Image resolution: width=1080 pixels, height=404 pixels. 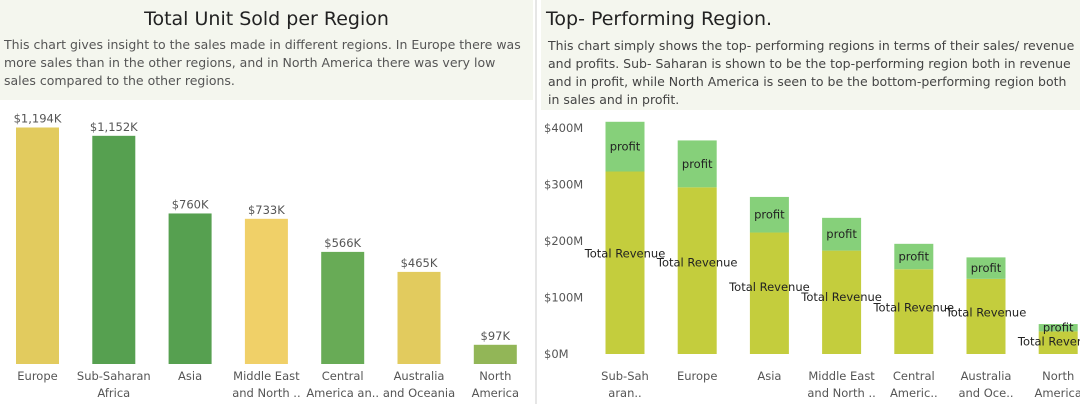 I want to click on profit-segment-label-5: profit, so click(x=986, y=268).